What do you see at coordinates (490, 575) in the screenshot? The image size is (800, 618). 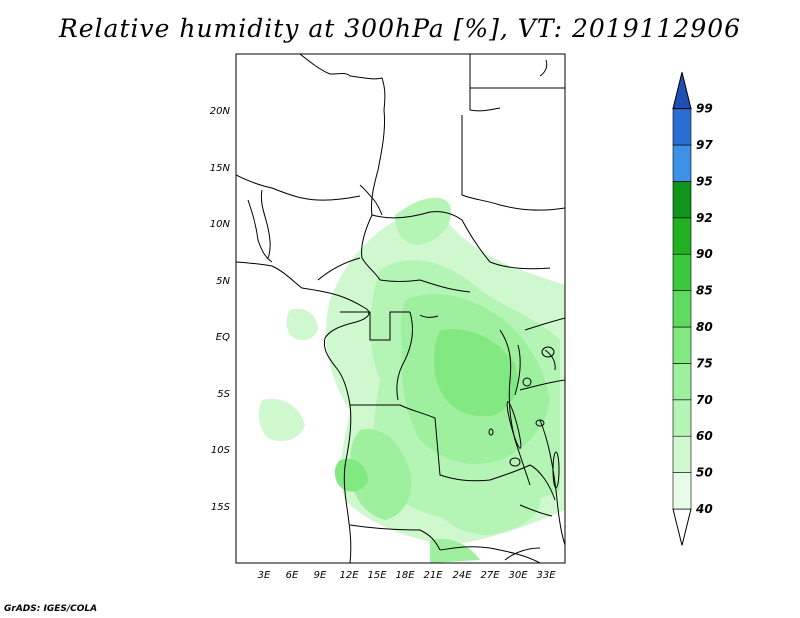 I see `lon-tick-label: 27E` at bounding box center [490, 575].